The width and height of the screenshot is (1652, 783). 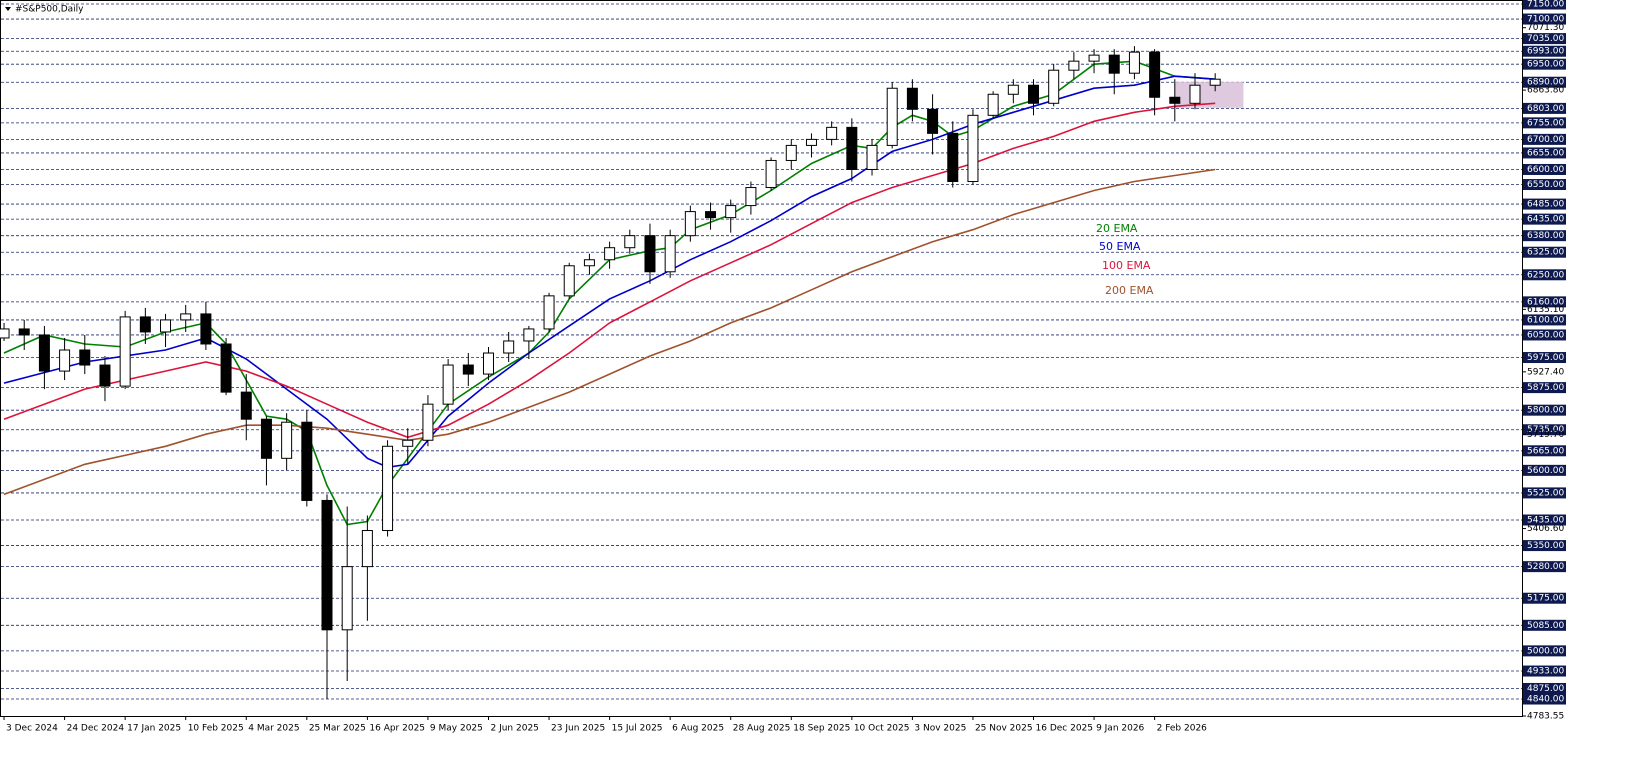 I want to click on level-label: 6435.00, so click(x=1545, y=220).